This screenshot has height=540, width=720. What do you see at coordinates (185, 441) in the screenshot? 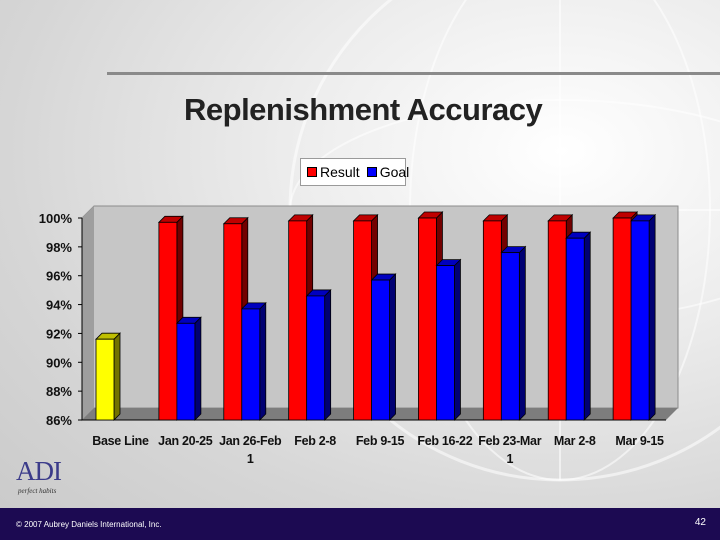
I see `x-tick-label: Jan 20-25` at bounding box center [185, 441].